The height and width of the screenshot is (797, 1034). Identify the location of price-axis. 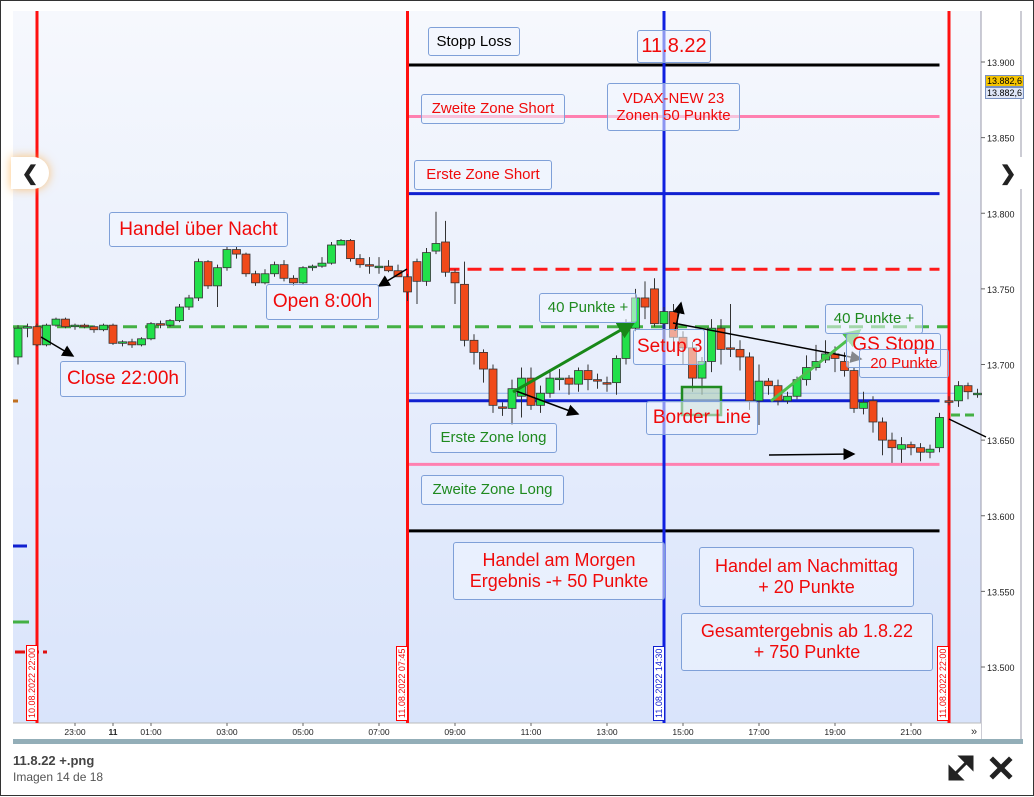
(1002, 375).